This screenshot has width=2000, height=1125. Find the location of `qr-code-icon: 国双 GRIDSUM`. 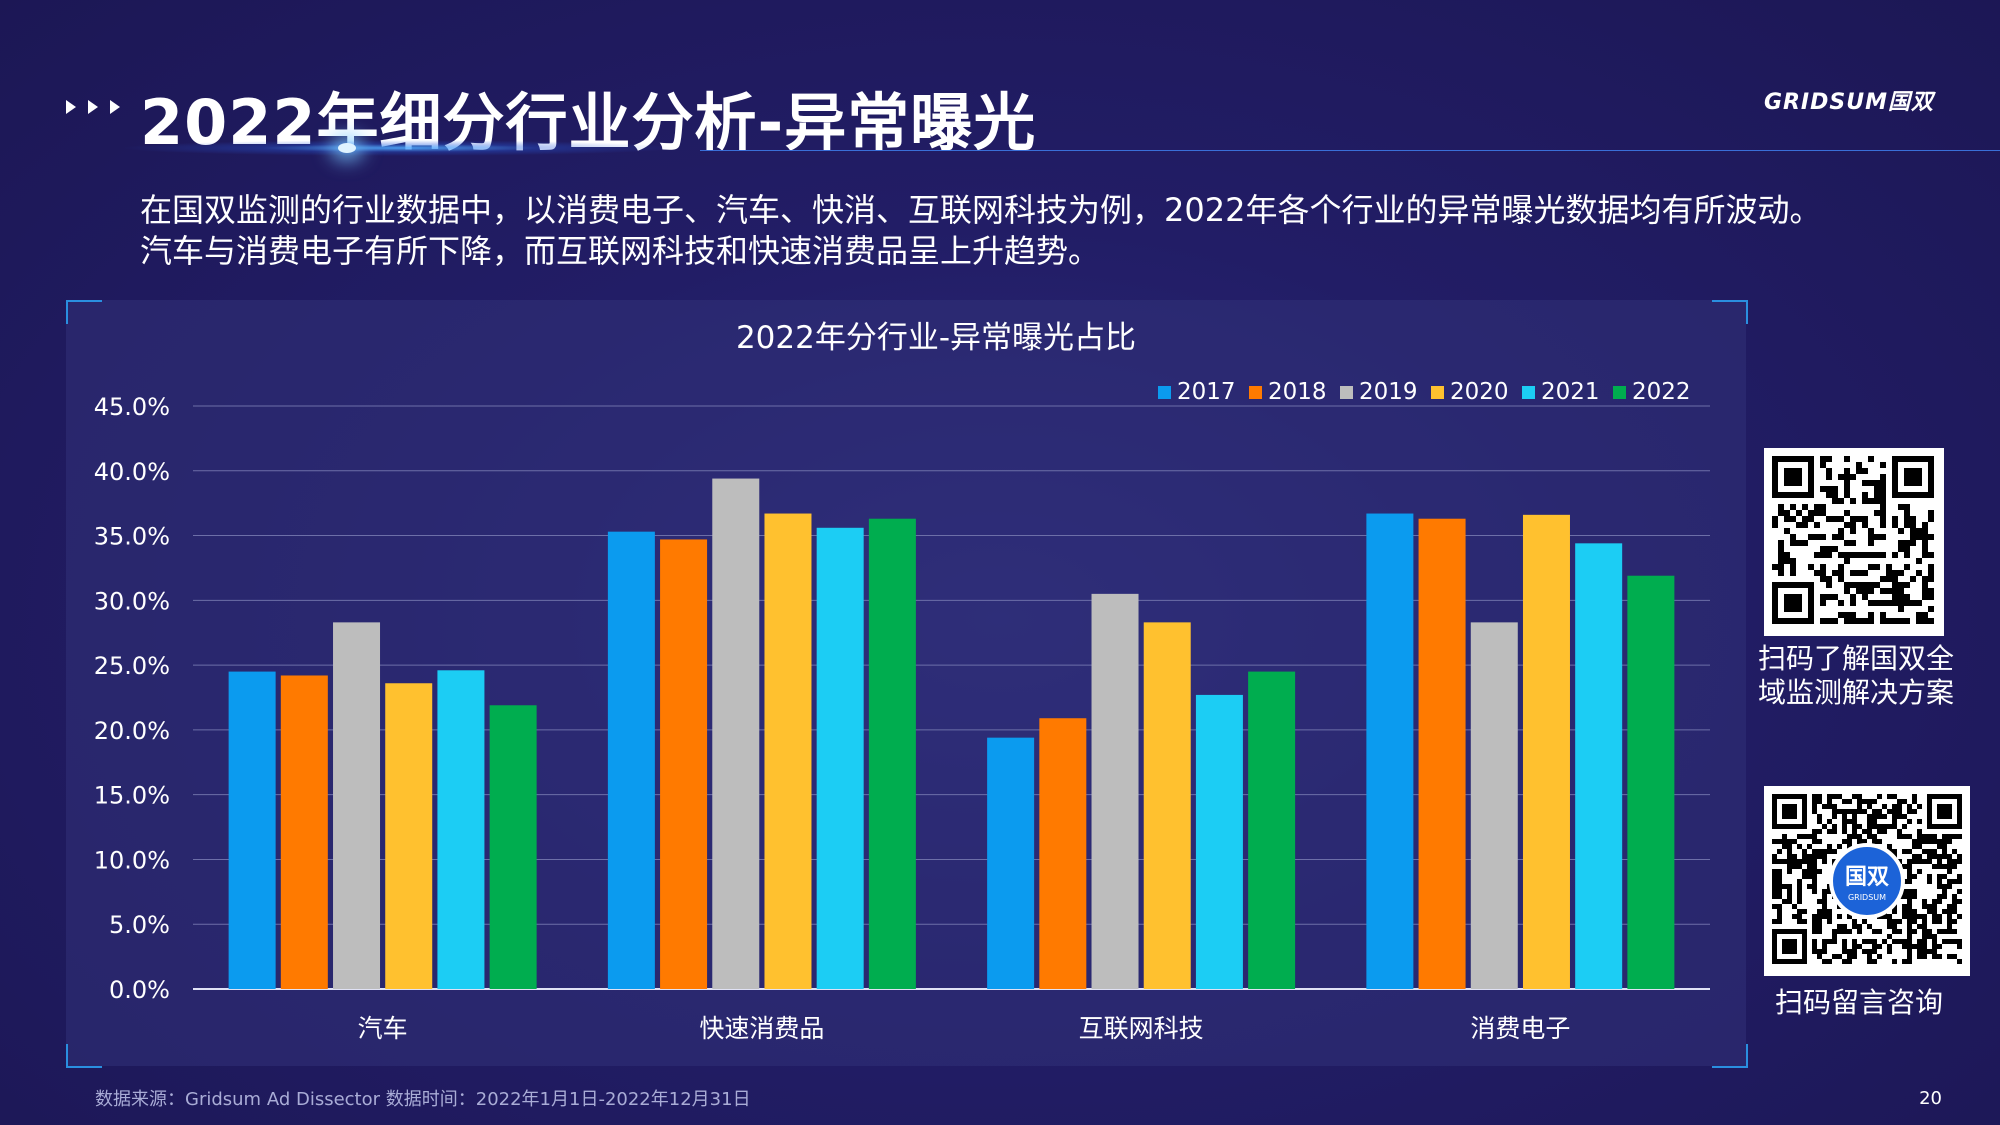

qr-code-icon: 国双 GRIDSUM is located at coordinates (1867, 879).